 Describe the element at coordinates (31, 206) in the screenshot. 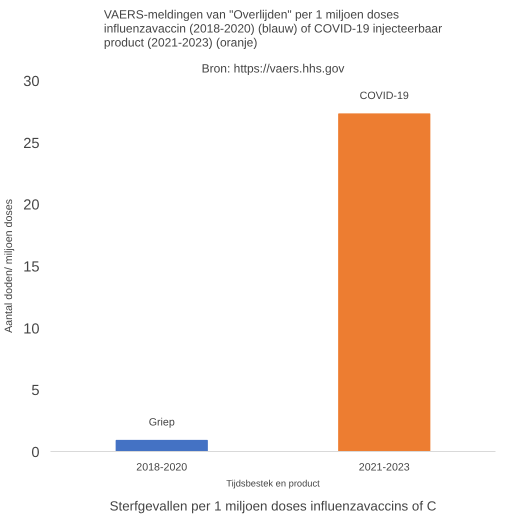

I see `y-tick-label: 20` at that location.